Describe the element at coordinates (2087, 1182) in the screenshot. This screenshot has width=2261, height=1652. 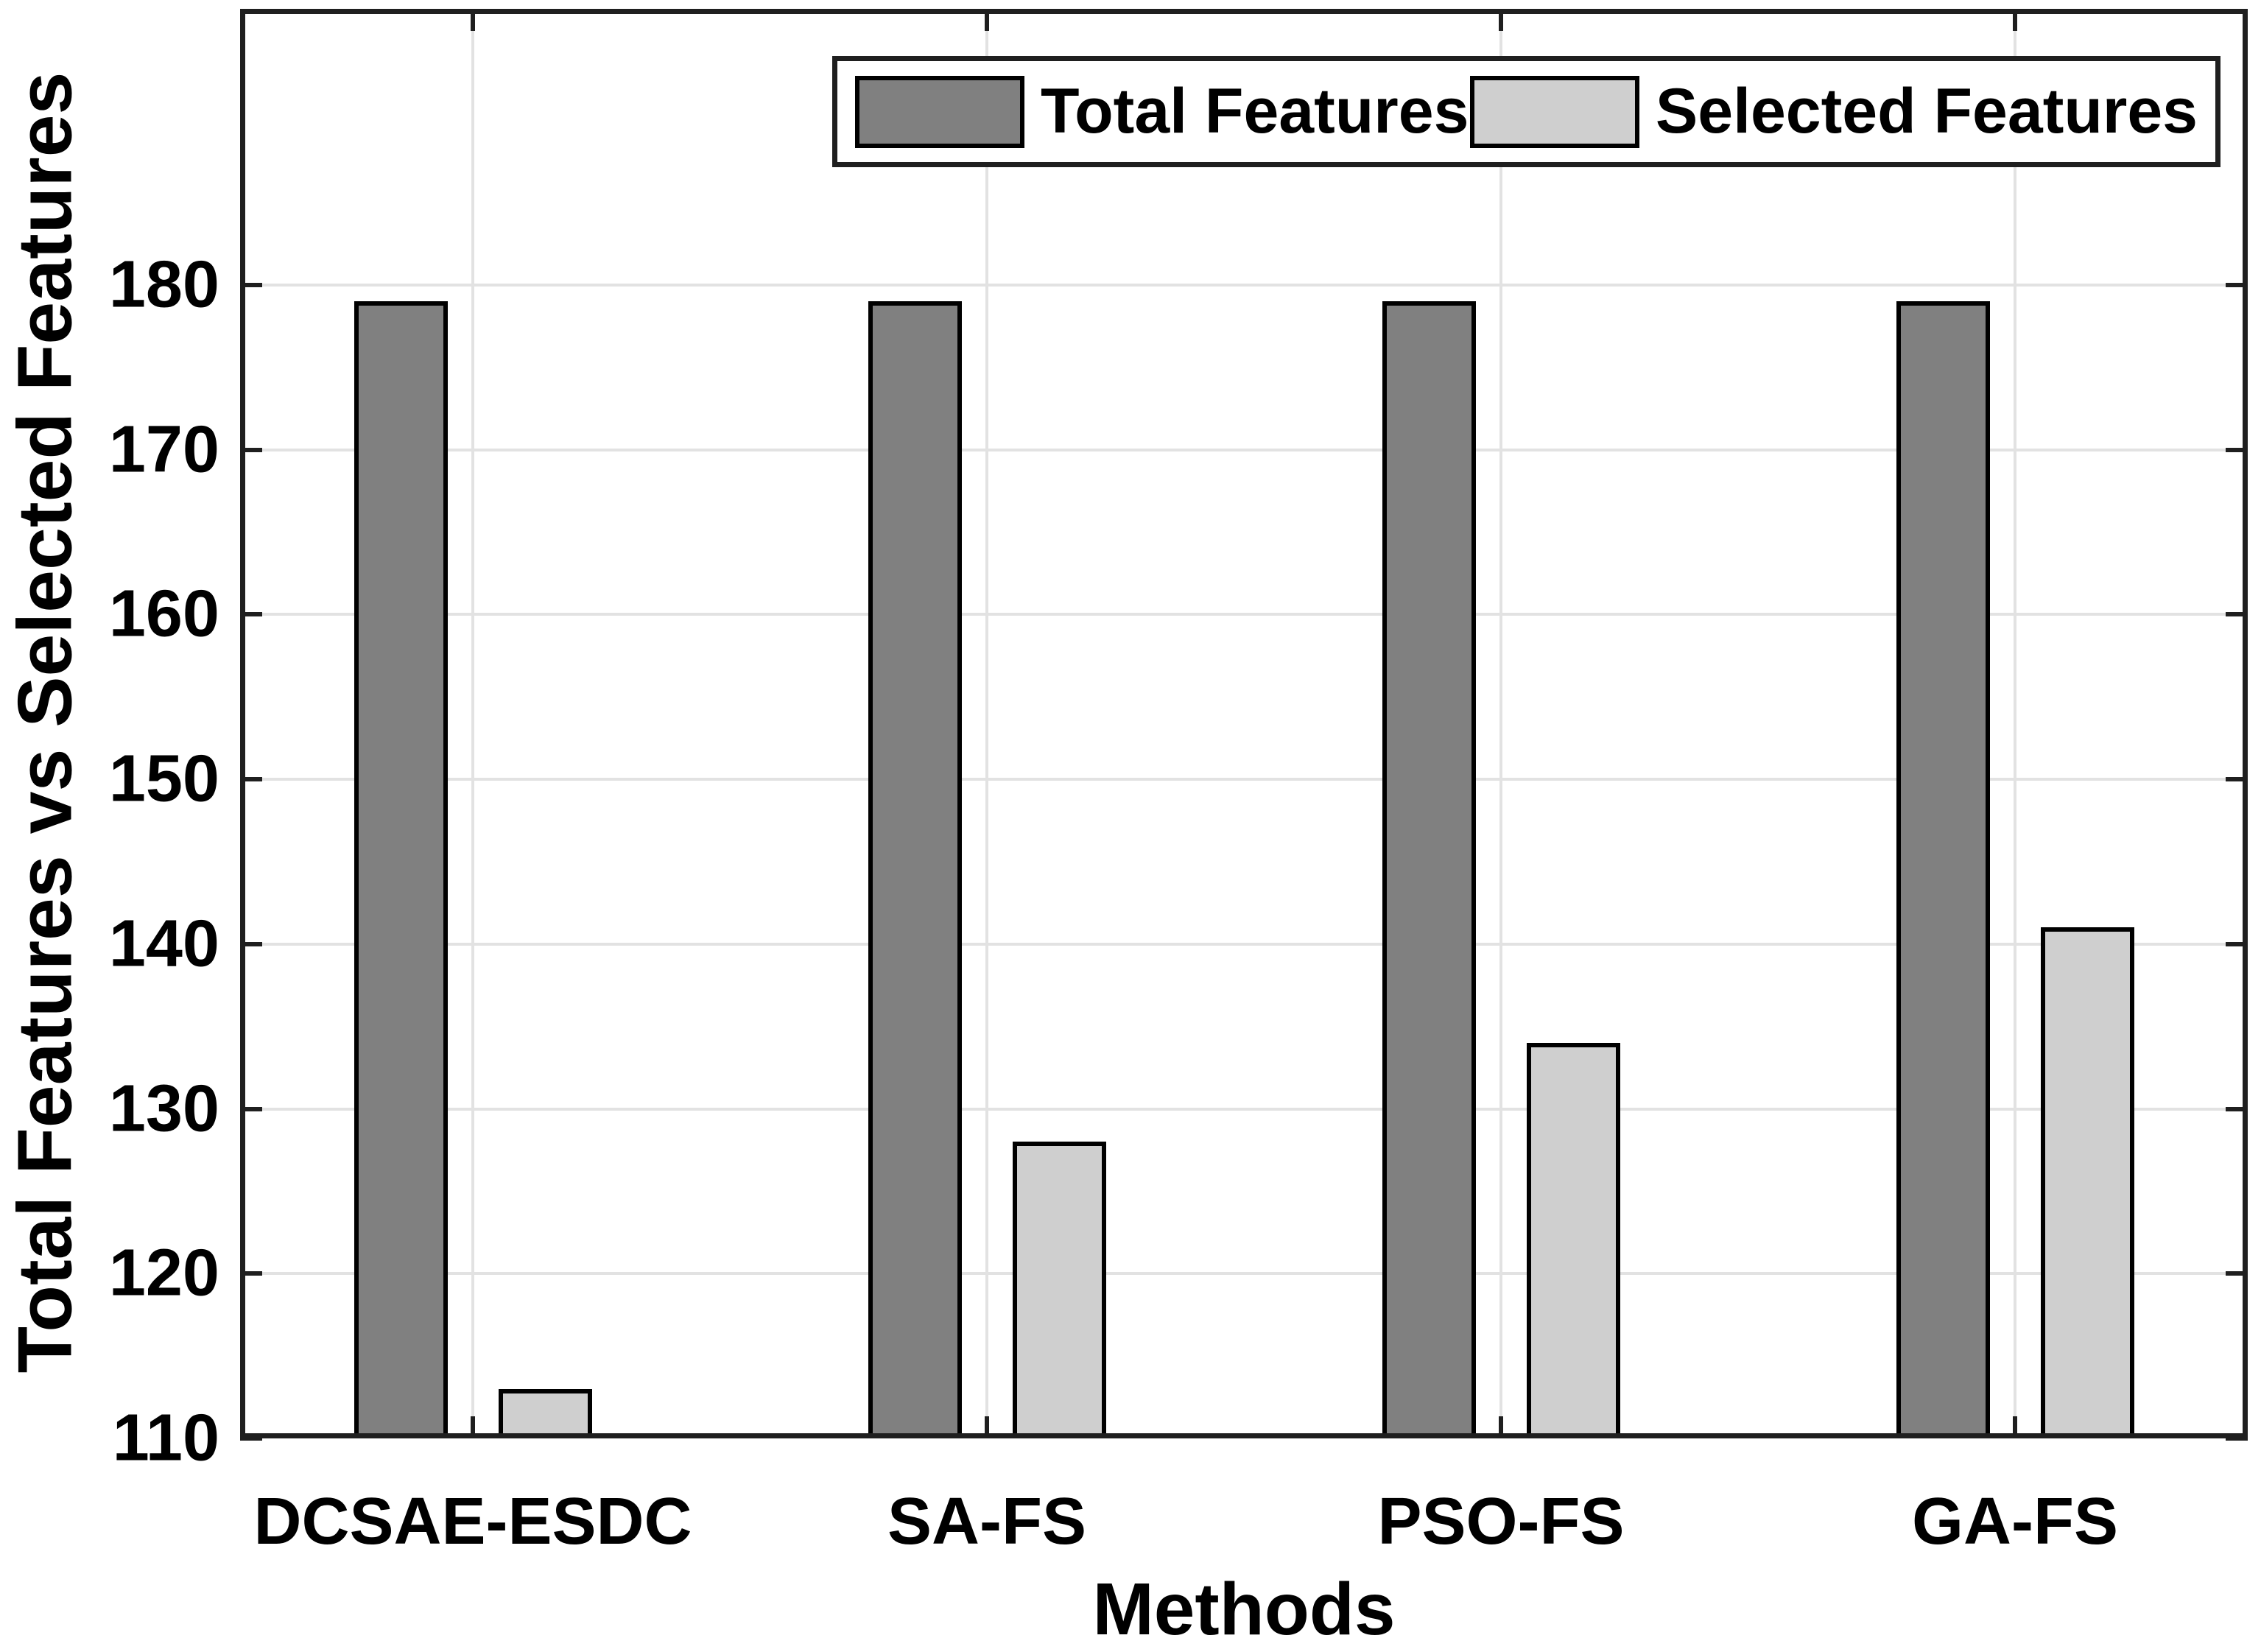
I see `bar-selected-features-ga-fs` at that location.